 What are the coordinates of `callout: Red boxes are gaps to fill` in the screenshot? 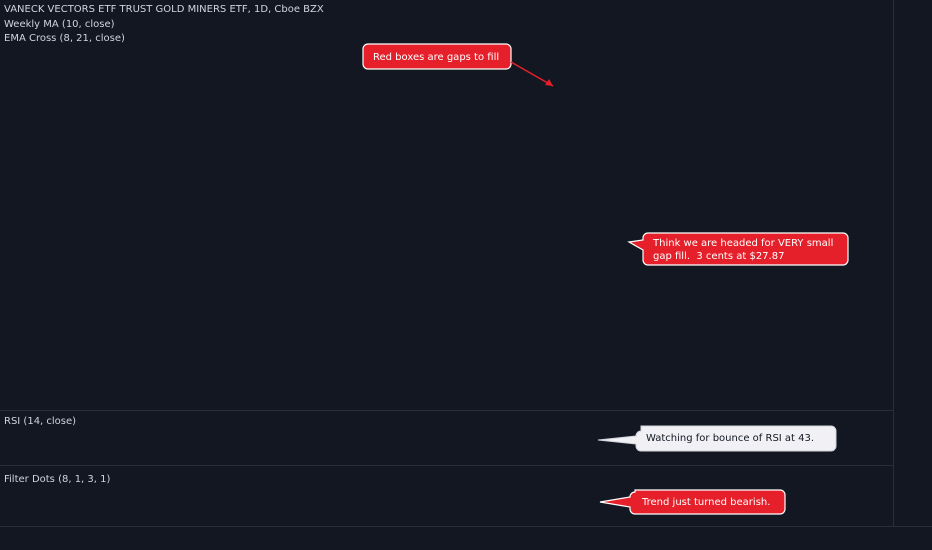 It's located at (458, 65).